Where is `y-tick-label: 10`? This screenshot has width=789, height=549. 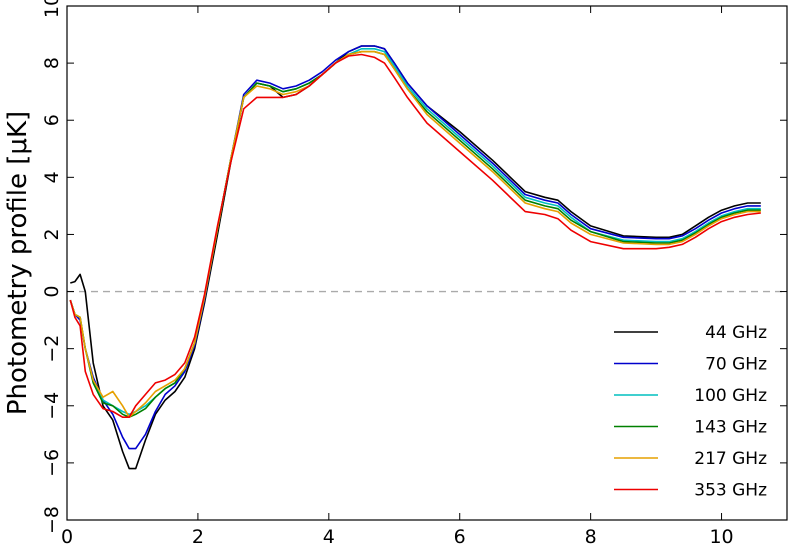 y-tick-label: 10 is located at coordinates (52, 9).